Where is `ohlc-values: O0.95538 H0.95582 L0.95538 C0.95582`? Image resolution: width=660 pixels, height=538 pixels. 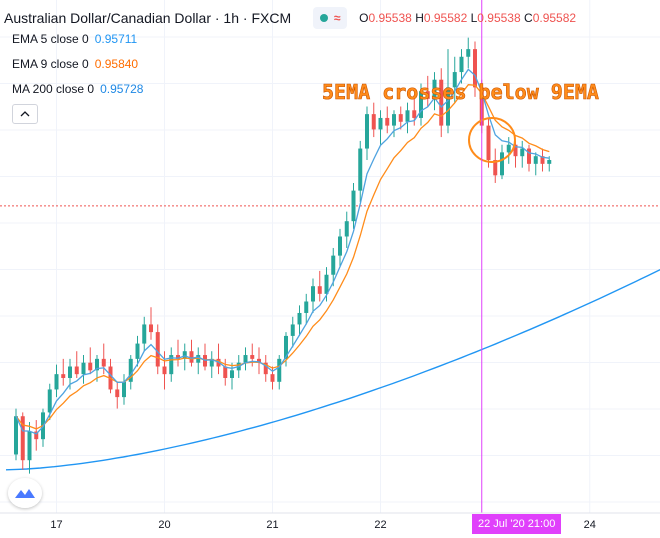
ohlc-values: O0.95538 H0.95582 L0.95538 C0.95582 is located at coordinates (467, 18).